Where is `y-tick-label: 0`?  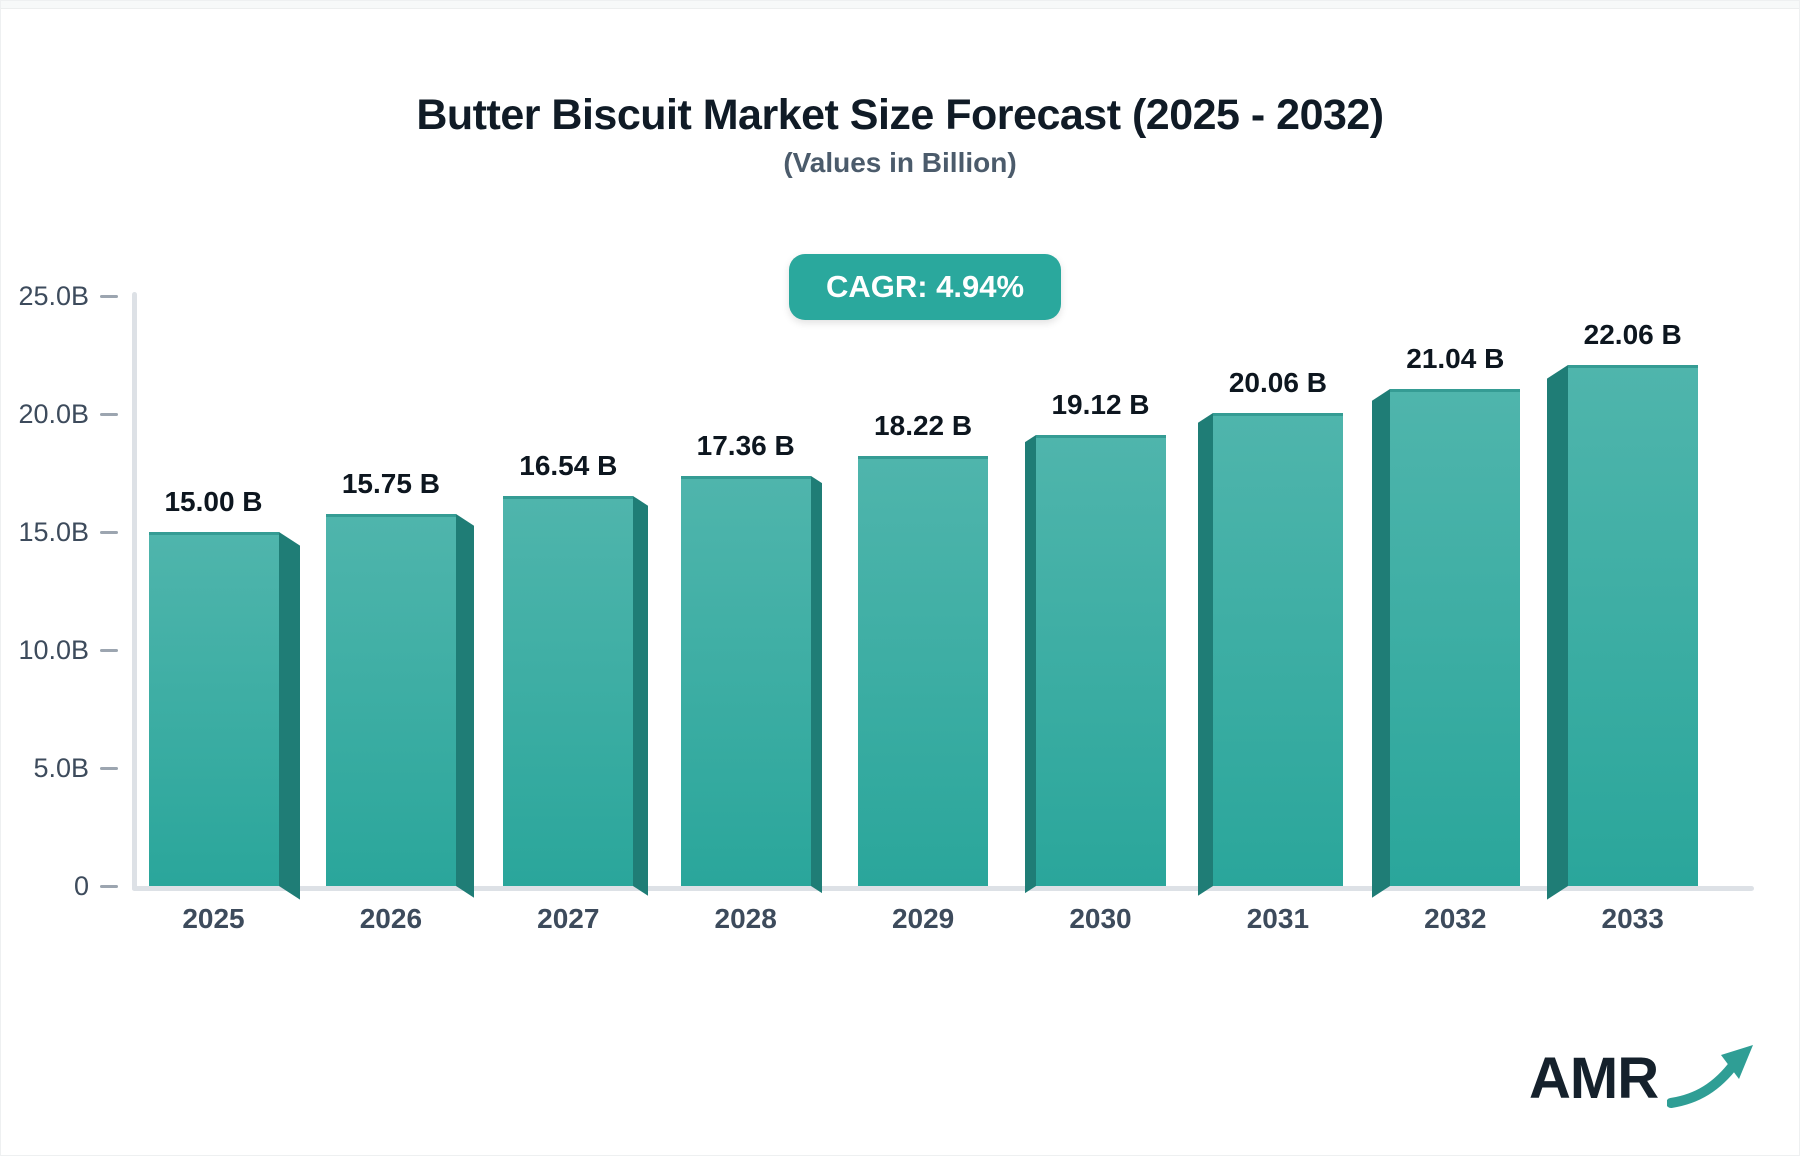
y-tick-label: 0 is located at coordinates (81, 886).